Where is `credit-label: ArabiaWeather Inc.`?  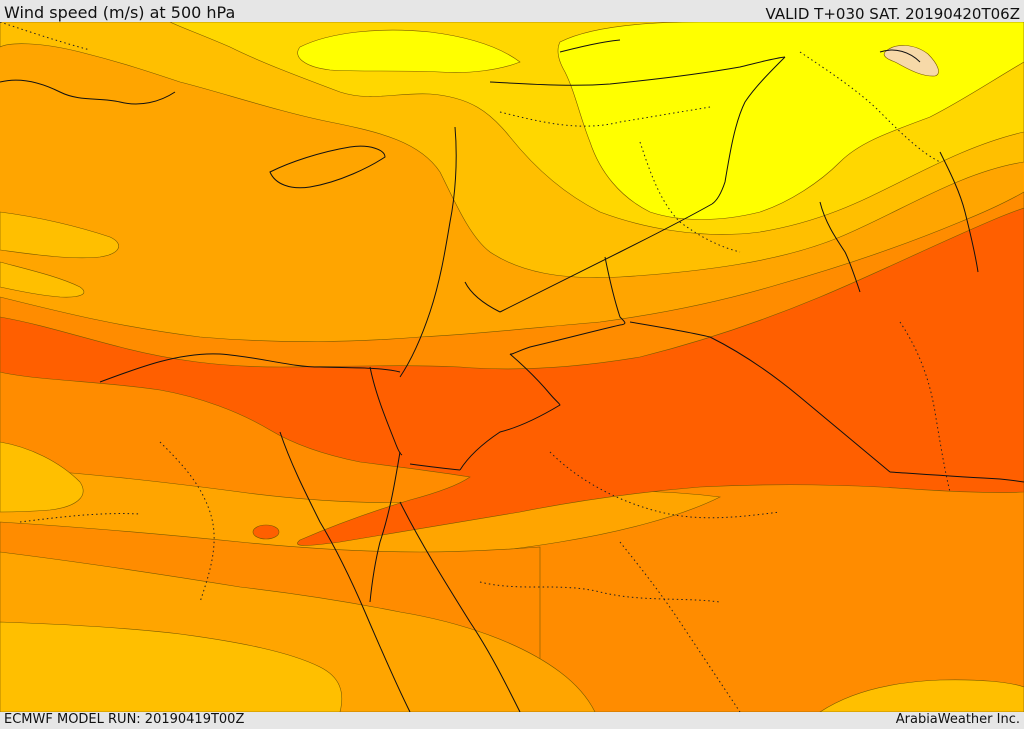 credit-label: ArabiaWeather Inc. is located at coordinates (957, 719).